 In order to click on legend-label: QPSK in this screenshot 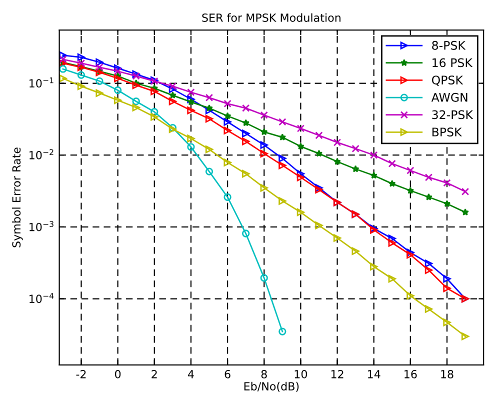, I will do `click(448, 81)`.